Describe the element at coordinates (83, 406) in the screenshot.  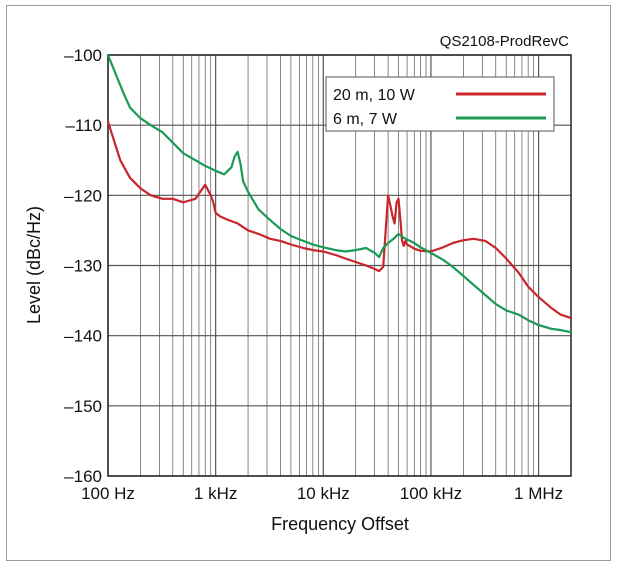
I see `y-tick-label: –150` at that location.